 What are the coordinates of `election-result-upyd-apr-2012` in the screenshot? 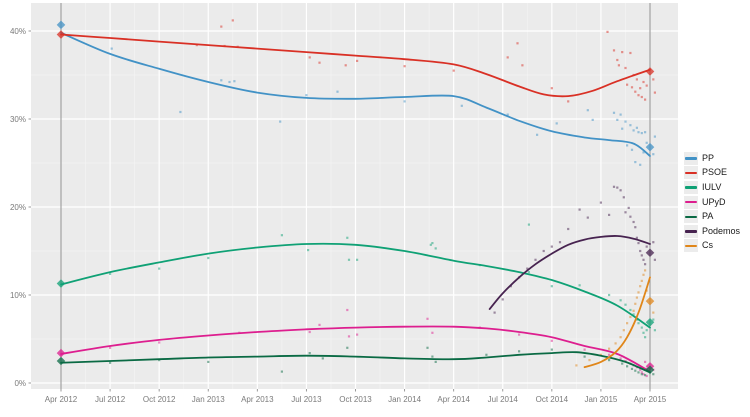 It's located at (61, 353).